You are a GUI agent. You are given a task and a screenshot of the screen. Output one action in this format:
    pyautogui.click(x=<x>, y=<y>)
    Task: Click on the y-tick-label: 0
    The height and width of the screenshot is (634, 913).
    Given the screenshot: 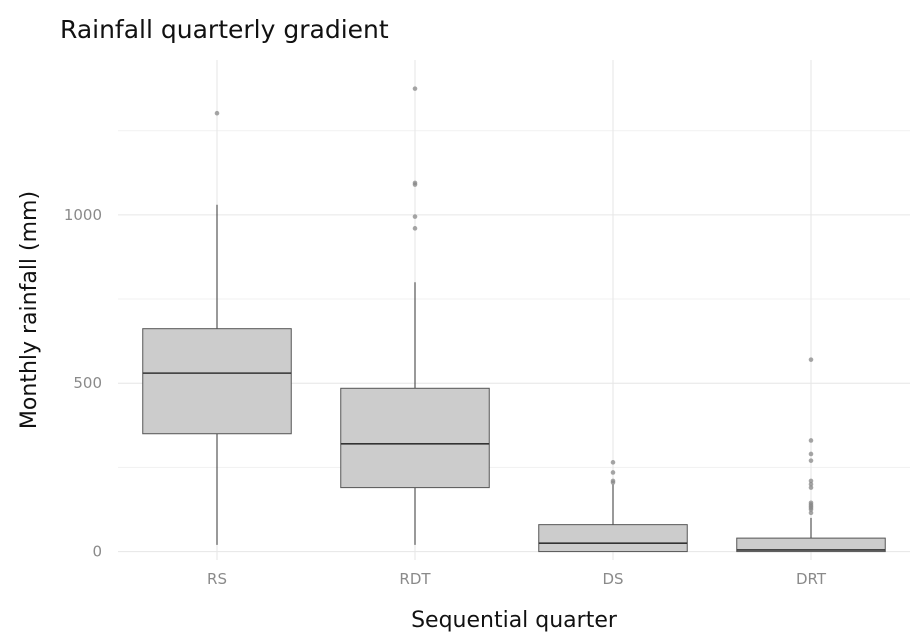 What is the action you would take?
    pyautogui.click(x=97, y=552)
    